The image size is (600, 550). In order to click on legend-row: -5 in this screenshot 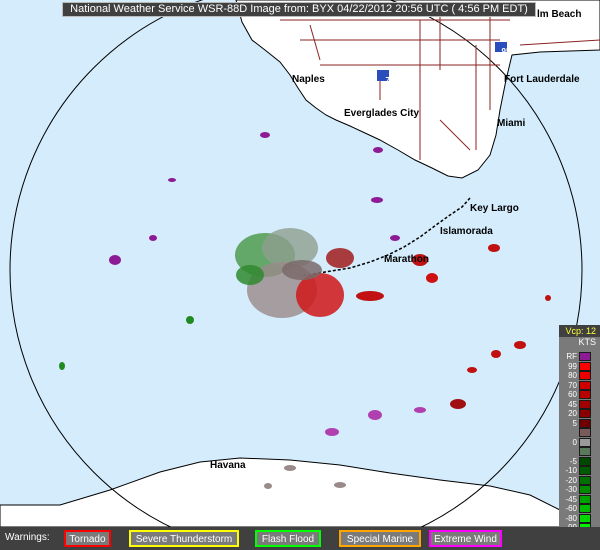, I will do `click(579, 461)`.